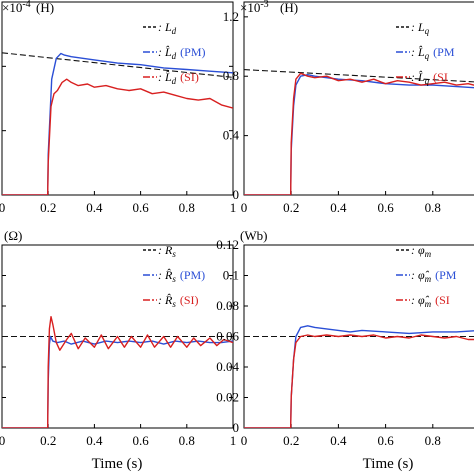 This screenshot has width=474, height=474. What do you see at coordinates (429, 78) in the screenshot?
I see `legend-label: : L̂q (SI` at bounding box center [429, 78].